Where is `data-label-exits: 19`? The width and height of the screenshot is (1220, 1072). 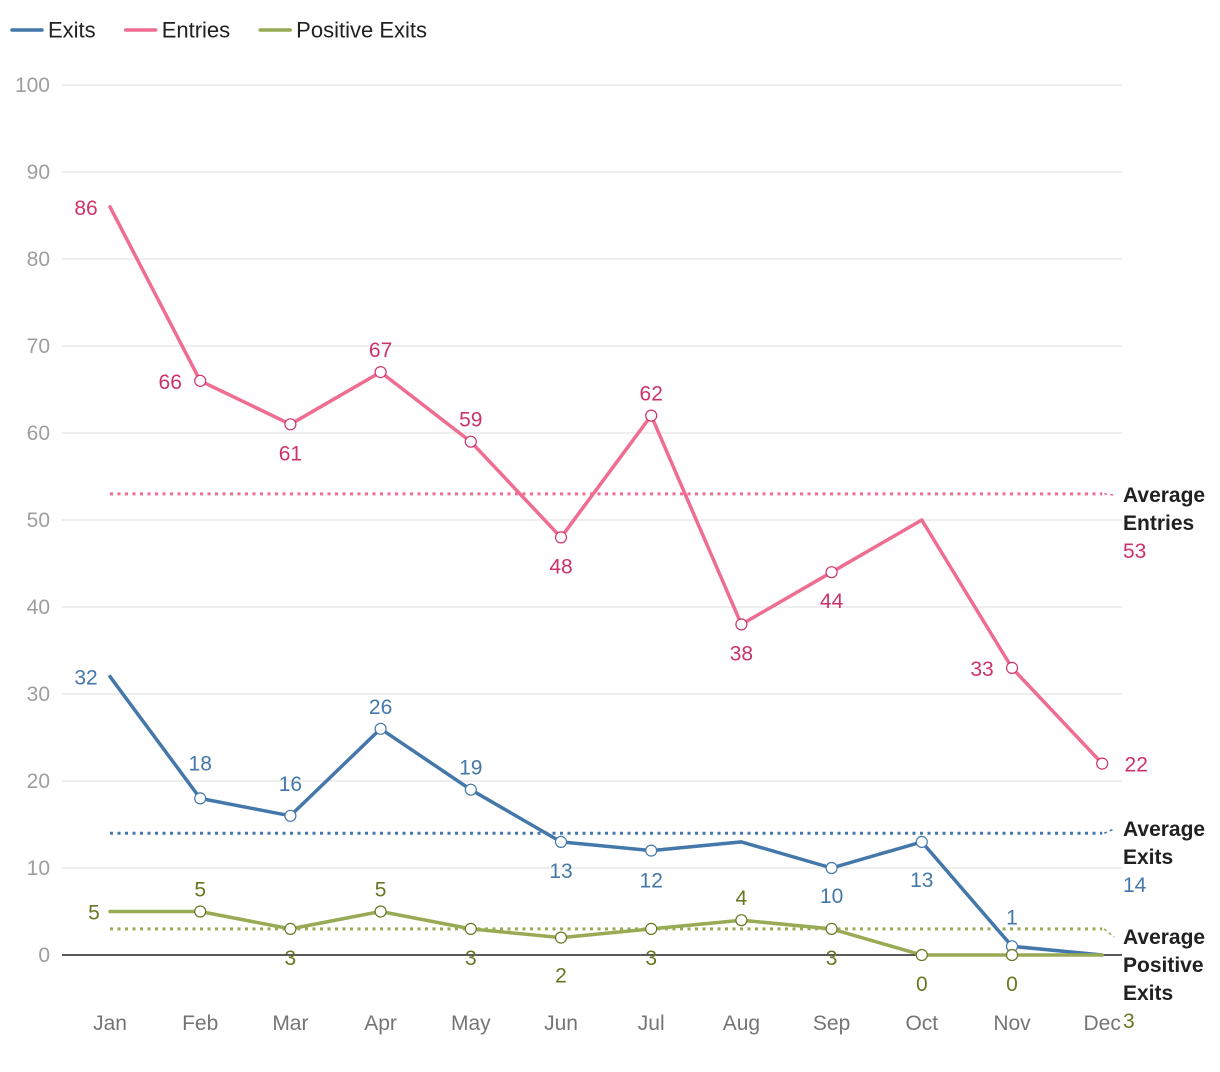 data-label-exits: 19 is located at coordinates (470, 768).